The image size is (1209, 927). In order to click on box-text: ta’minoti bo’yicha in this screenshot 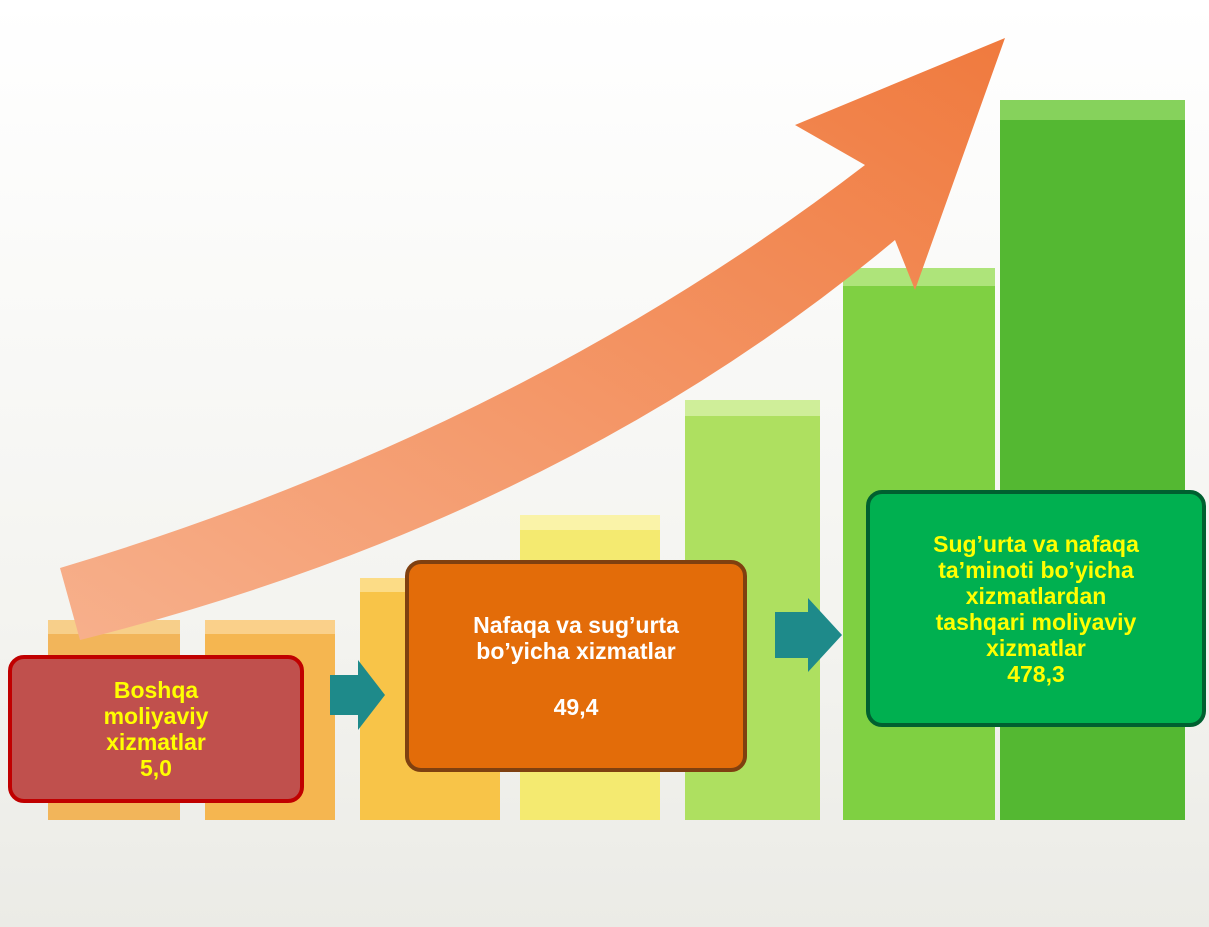, I will do `click(1036, 569)`.